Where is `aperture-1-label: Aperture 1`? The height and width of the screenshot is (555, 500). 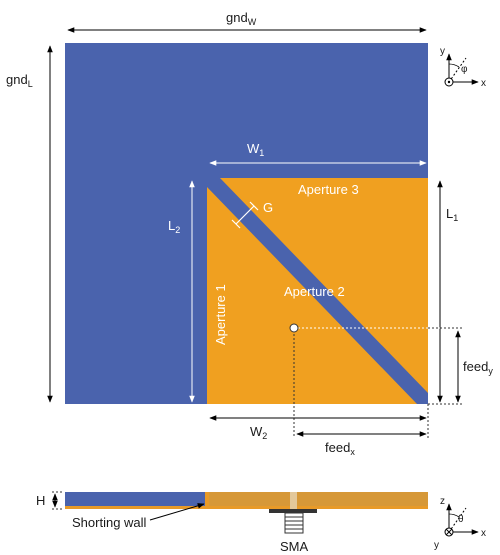 aperture-1-label: Aperture 1 is located at coordinates (220, 314).